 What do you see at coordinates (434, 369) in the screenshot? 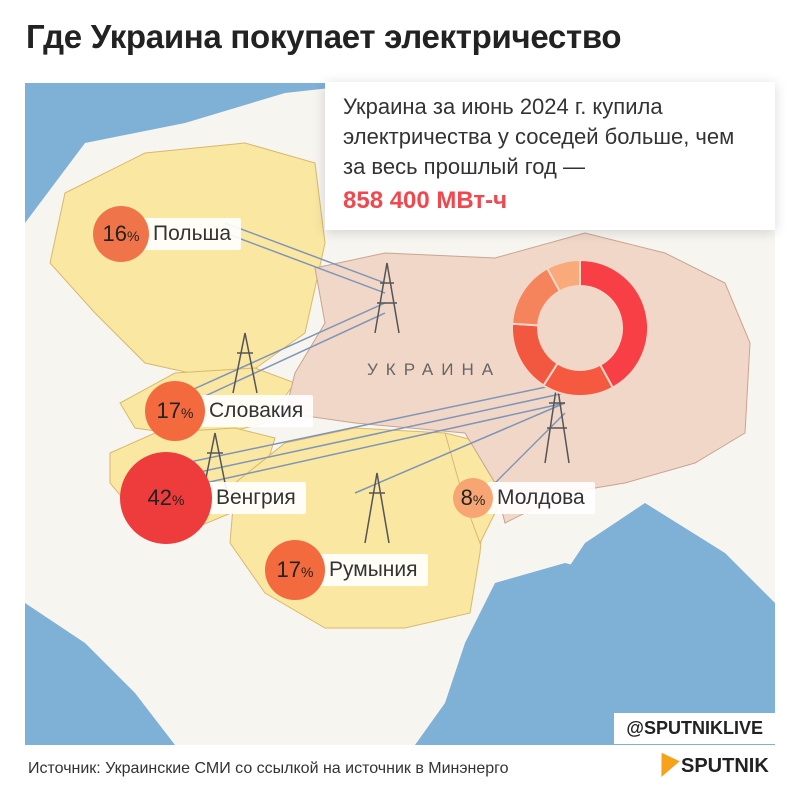
I see `ukraine-label: УКРАИНА` at bounding box center [434, 369].